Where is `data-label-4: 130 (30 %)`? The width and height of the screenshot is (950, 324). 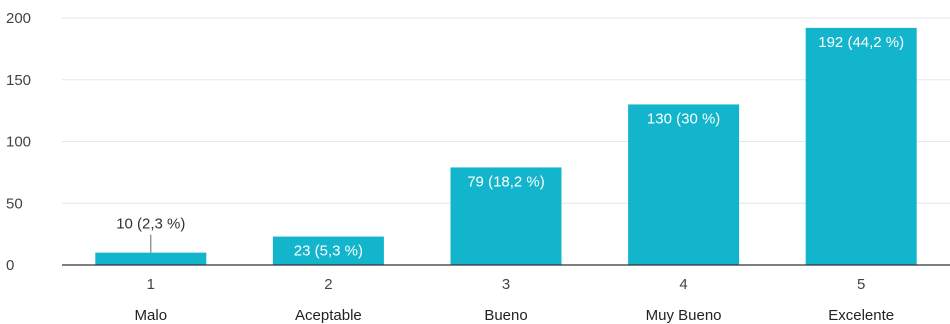 data-label-4: 130 (30 %) is located at coordinates (683, 118).